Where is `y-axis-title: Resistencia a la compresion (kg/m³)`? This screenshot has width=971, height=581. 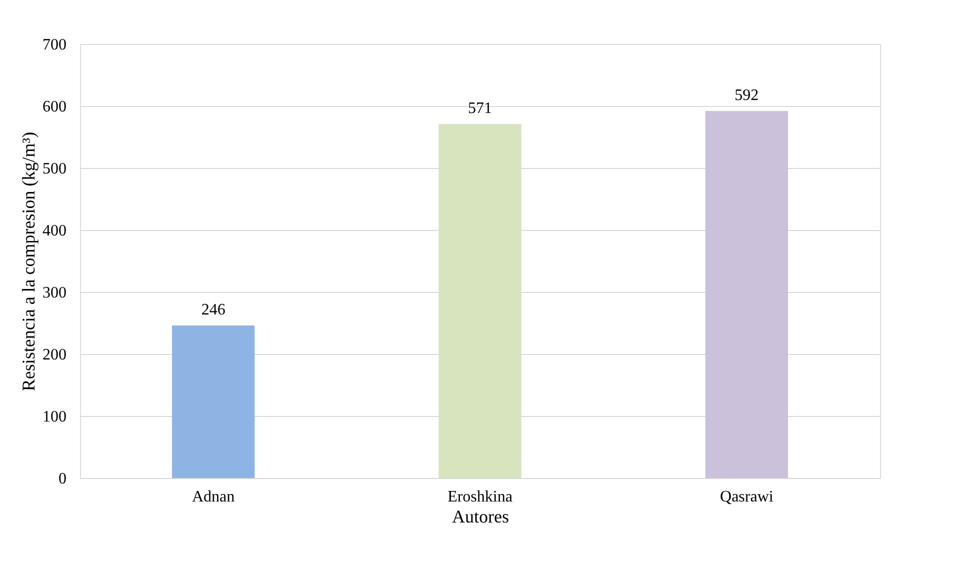 y-axis-title: Resistencia a la compresion (kg/m³) is located at coordinates (28, 262).